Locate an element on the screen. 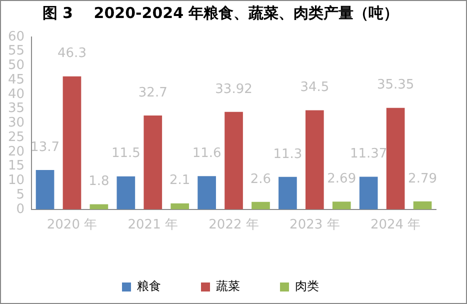 This screenshot has height=304, width=467. data-label: 2.79 is located at coordinates (422, 178).